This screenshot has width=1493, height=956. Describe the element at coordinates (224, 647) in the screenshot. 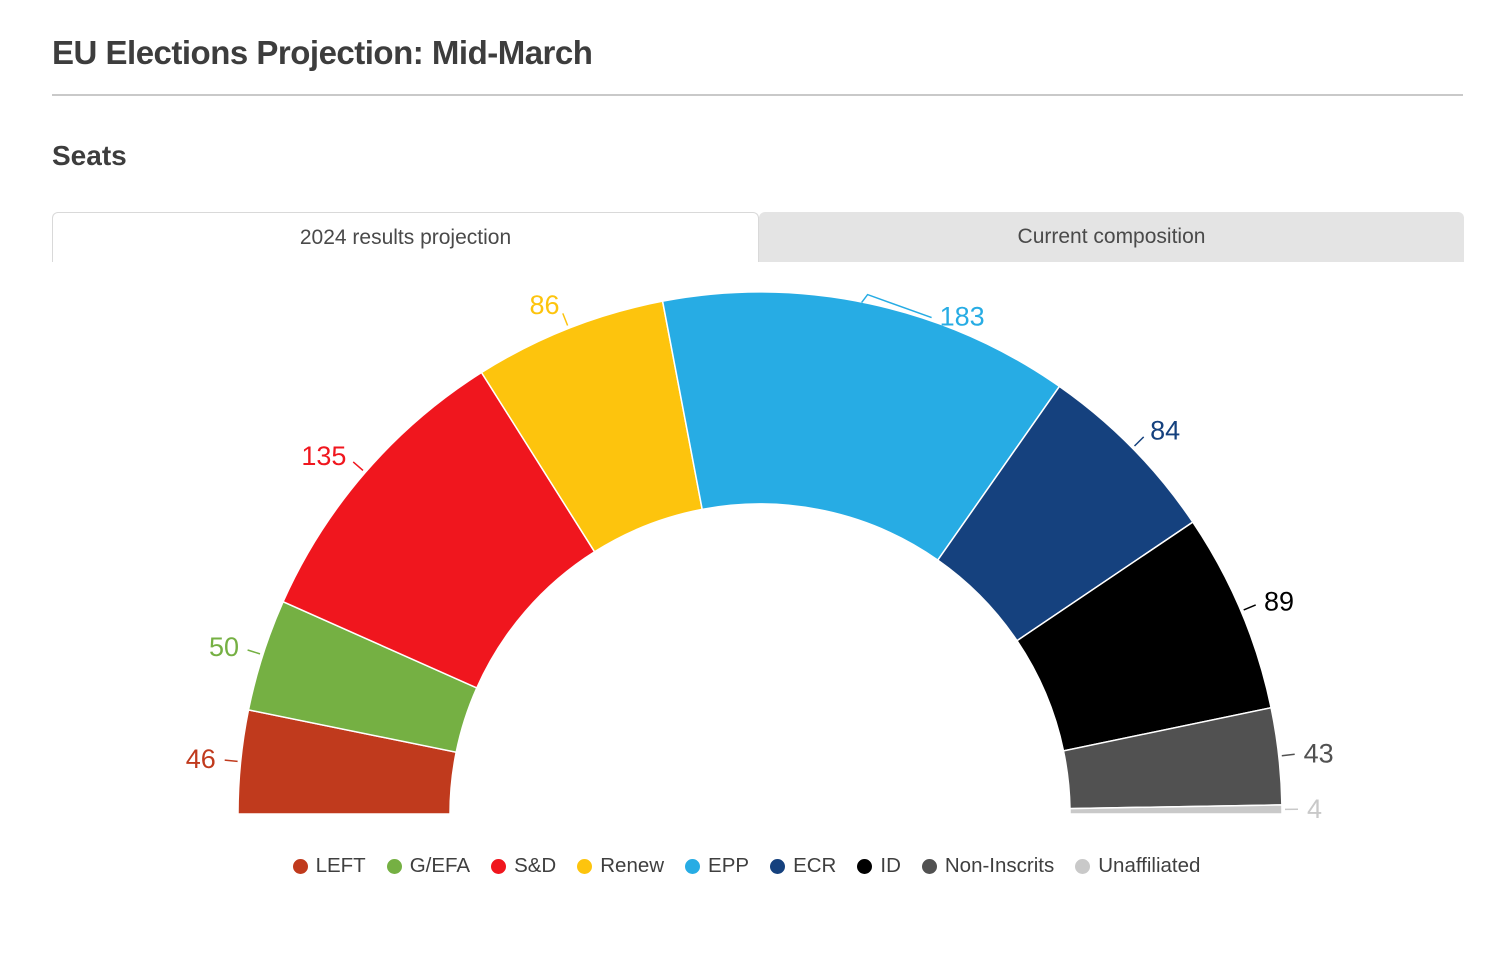

I see `value-label-g-efa: 50` at that location.